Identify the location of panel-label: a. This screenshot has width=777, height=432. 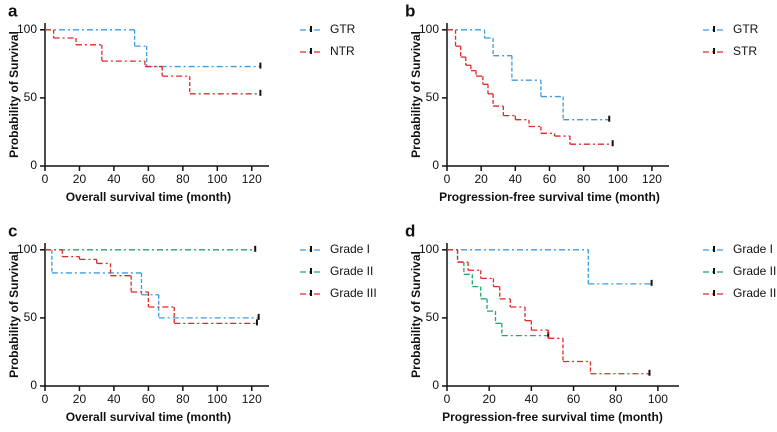
(13, 10).